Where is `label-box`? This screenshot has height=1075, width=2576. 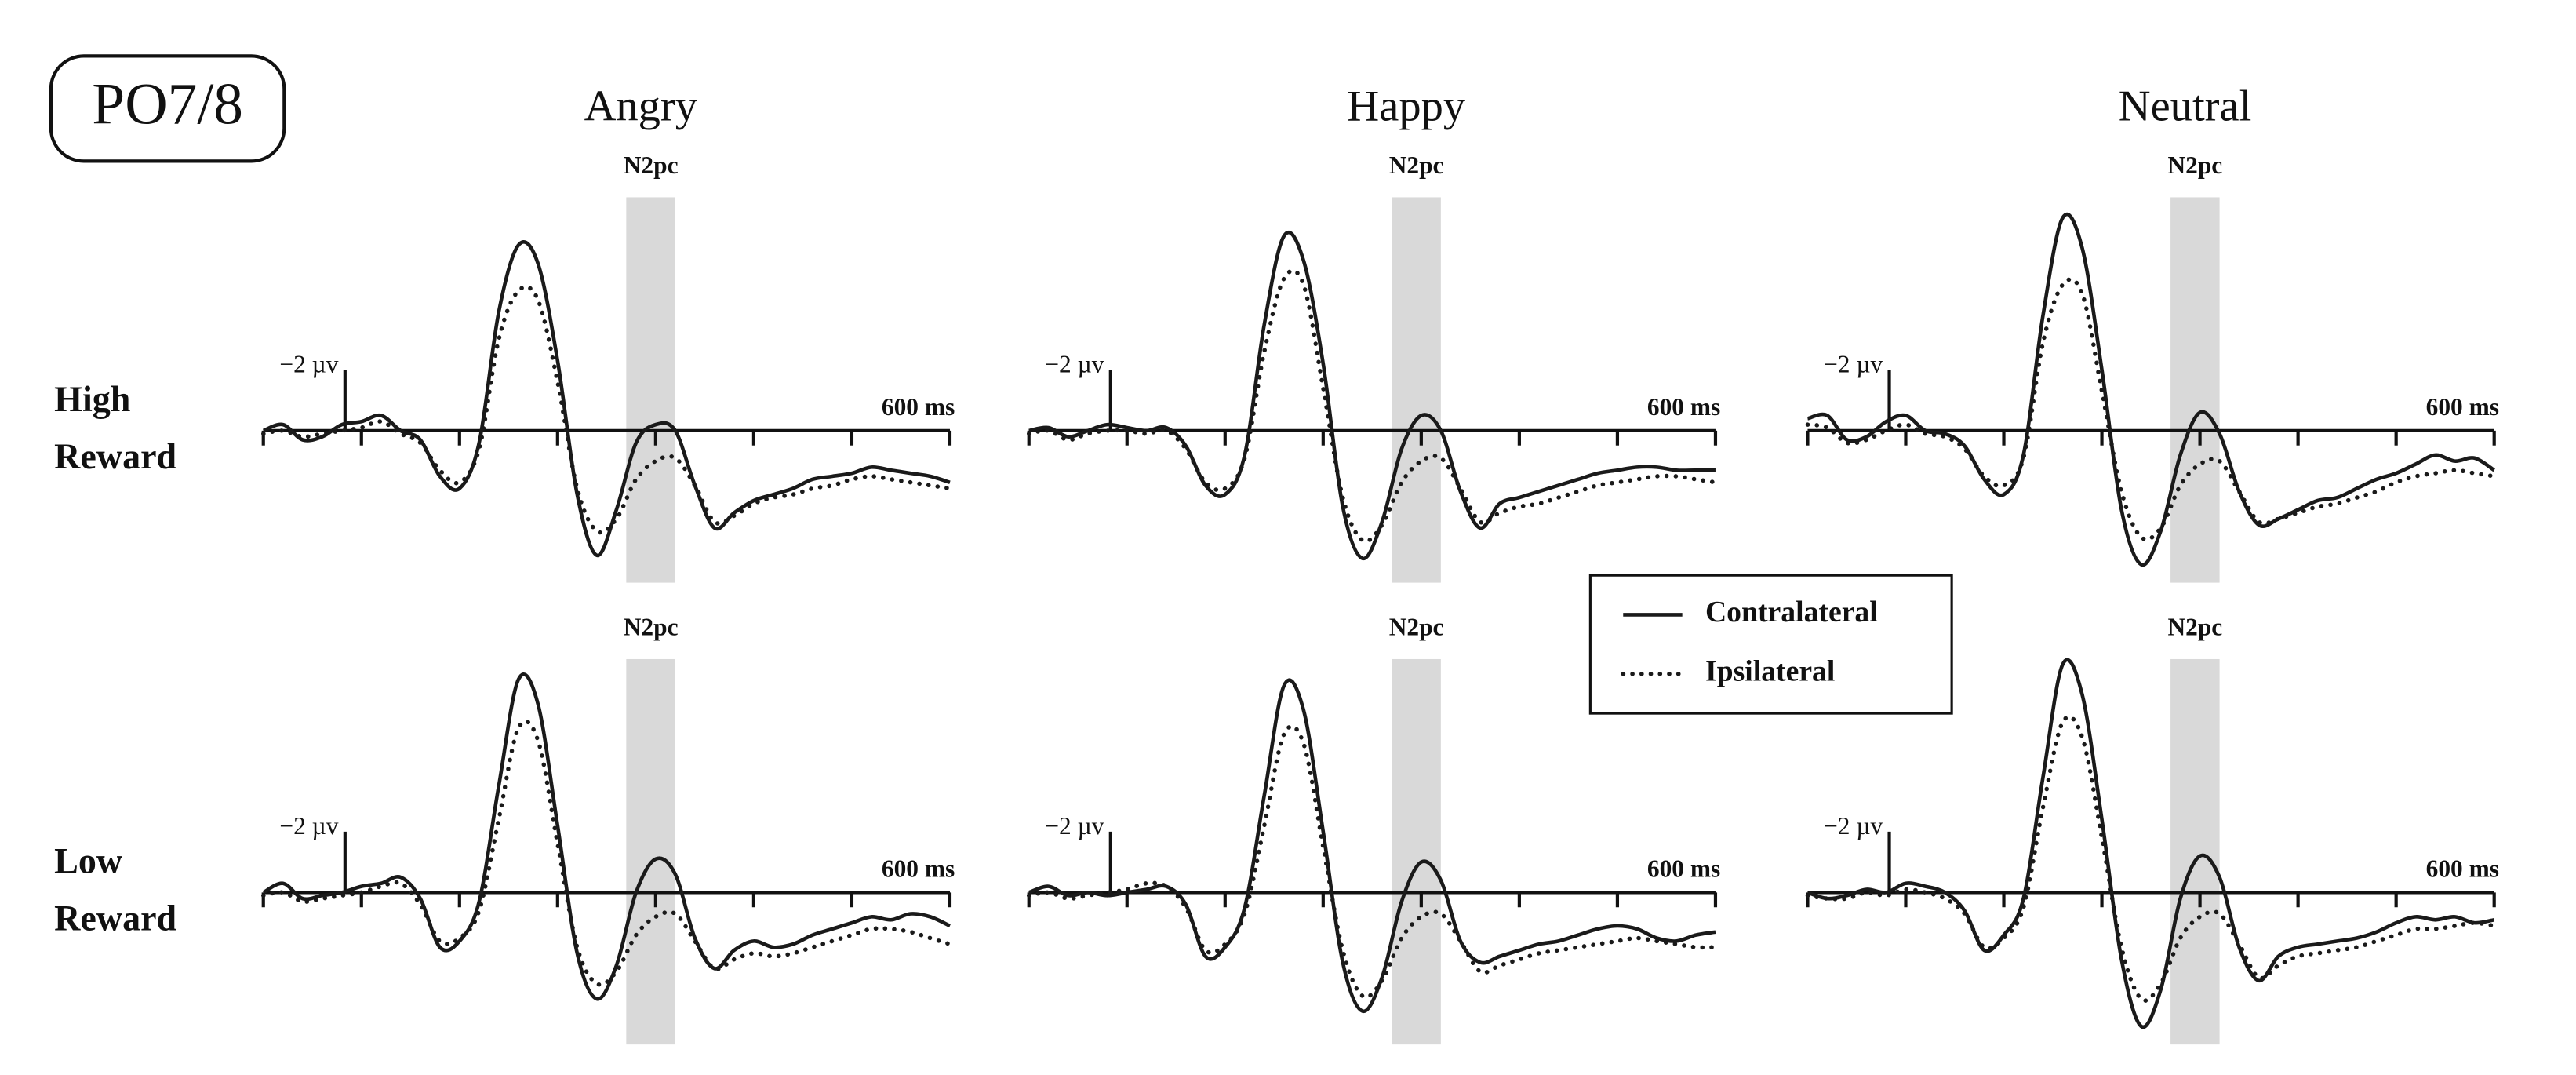 label-box is located at coordinates (167, 108).